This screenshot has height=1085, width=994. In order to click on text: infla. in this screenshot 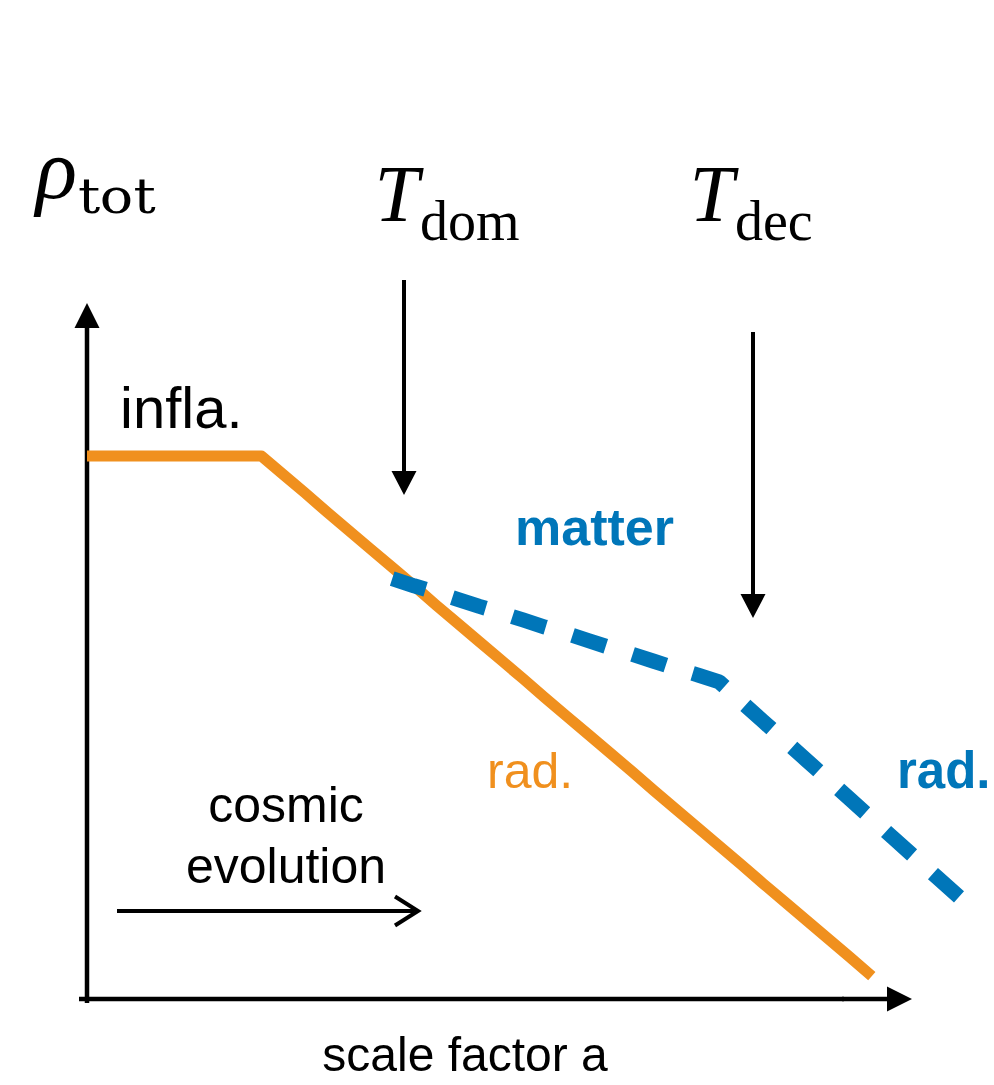, I will do `click(181, 407)`.